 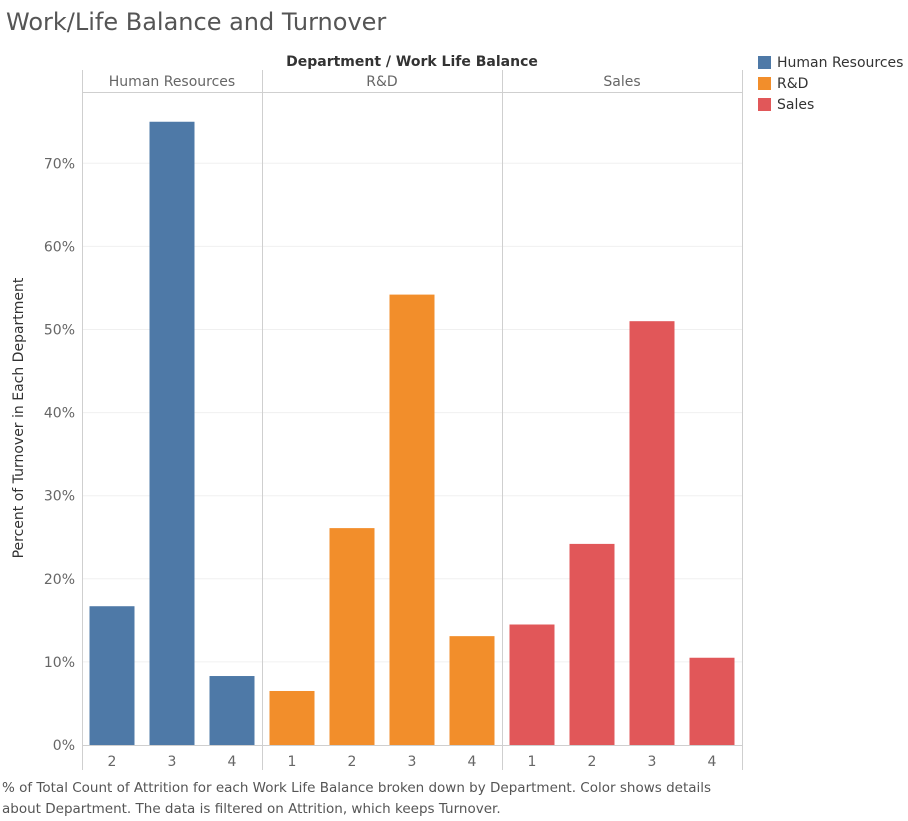 What do you see at coordinates (59, 663) in the screenshot?
I see `y-tick-label: 10%` at bounding box center [59, 663].